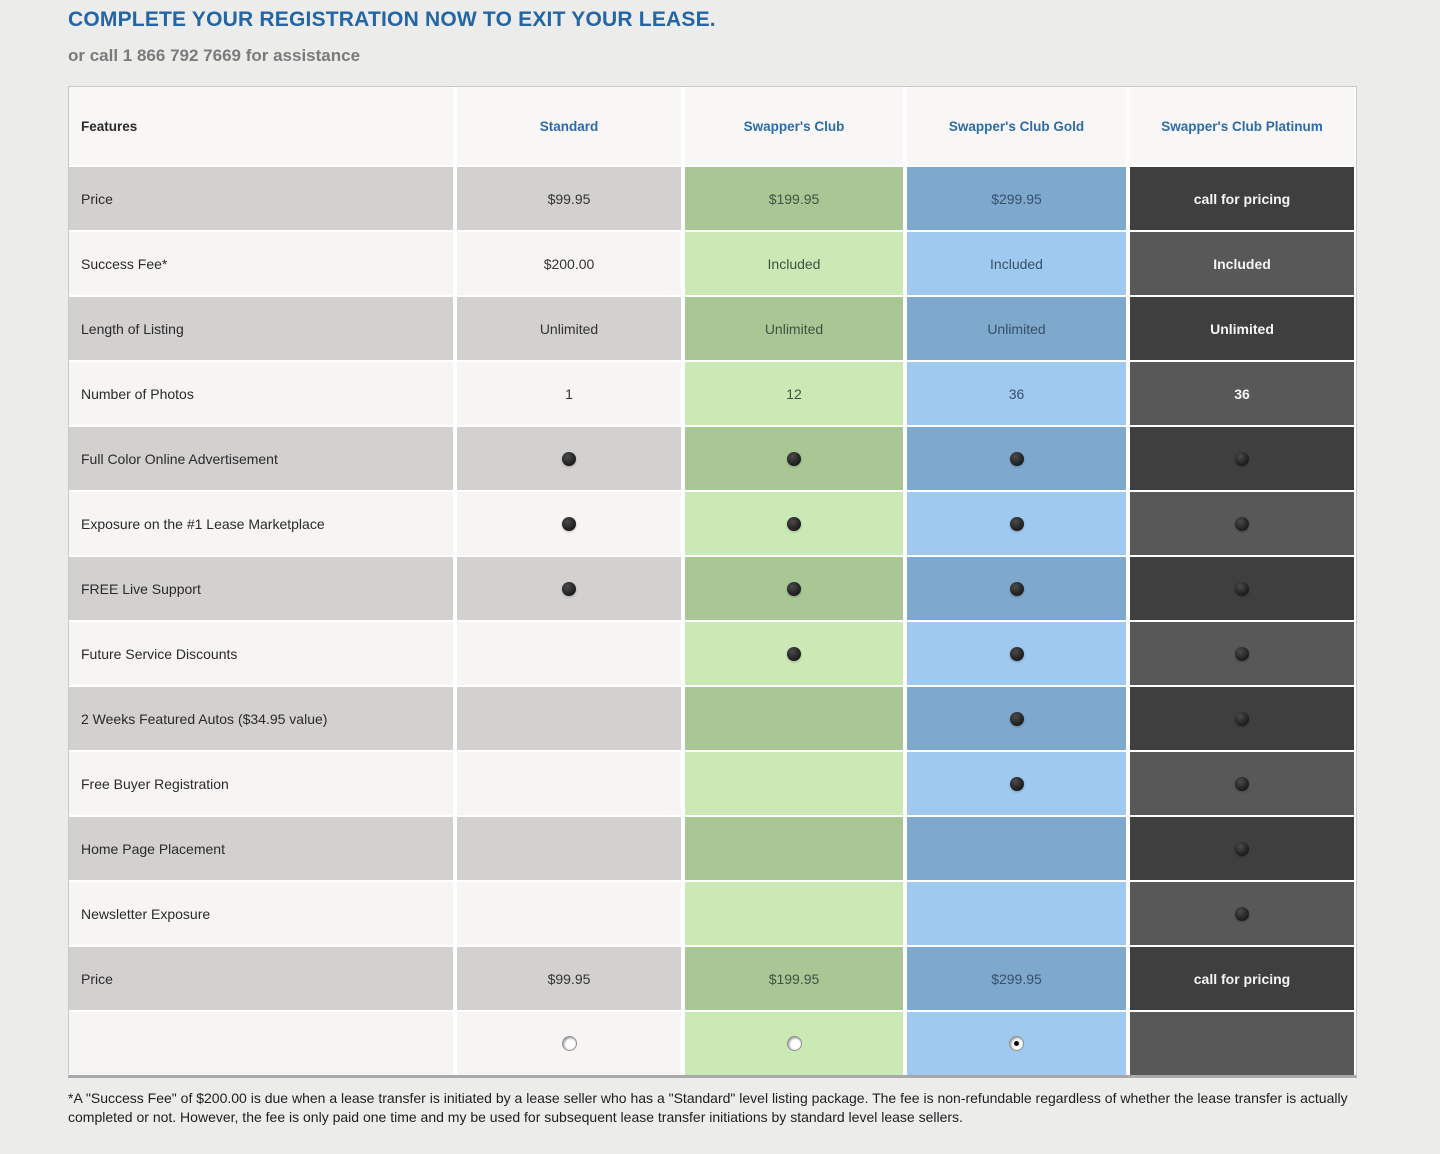 The width and height of the screenshot is (1440, 1154). I want to click on platinum-plan-cell: Unlimited, so click(1242, 328).